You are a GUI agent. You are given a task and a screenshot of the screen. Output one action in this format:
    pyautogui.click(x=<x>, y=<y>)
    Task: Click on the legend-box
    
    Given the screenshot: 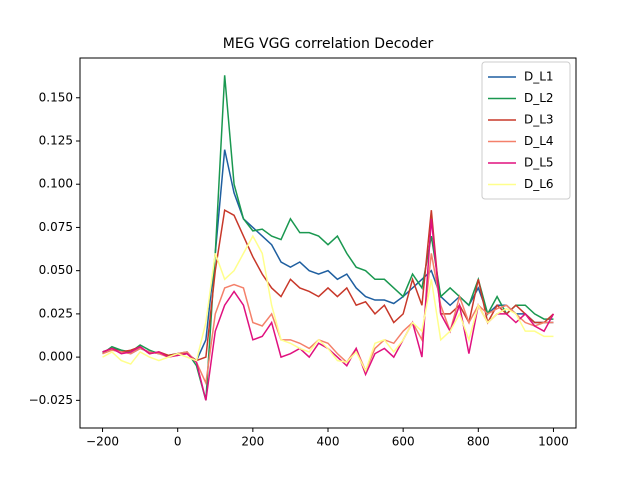 What is the action you would take?
    pyautogui.click(x=526, y=130)
    